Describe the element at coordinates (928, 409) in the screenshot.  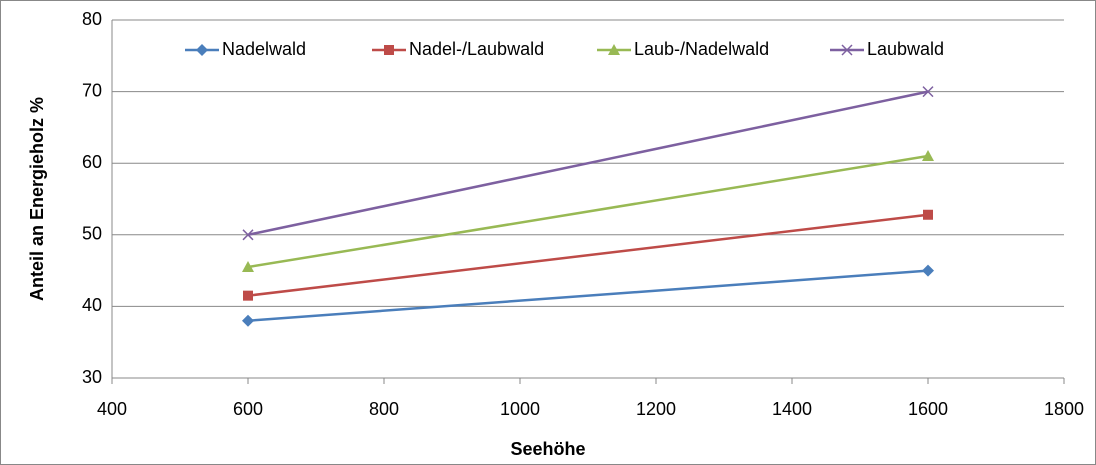
I see `x-tick-label: 1600` at that location.